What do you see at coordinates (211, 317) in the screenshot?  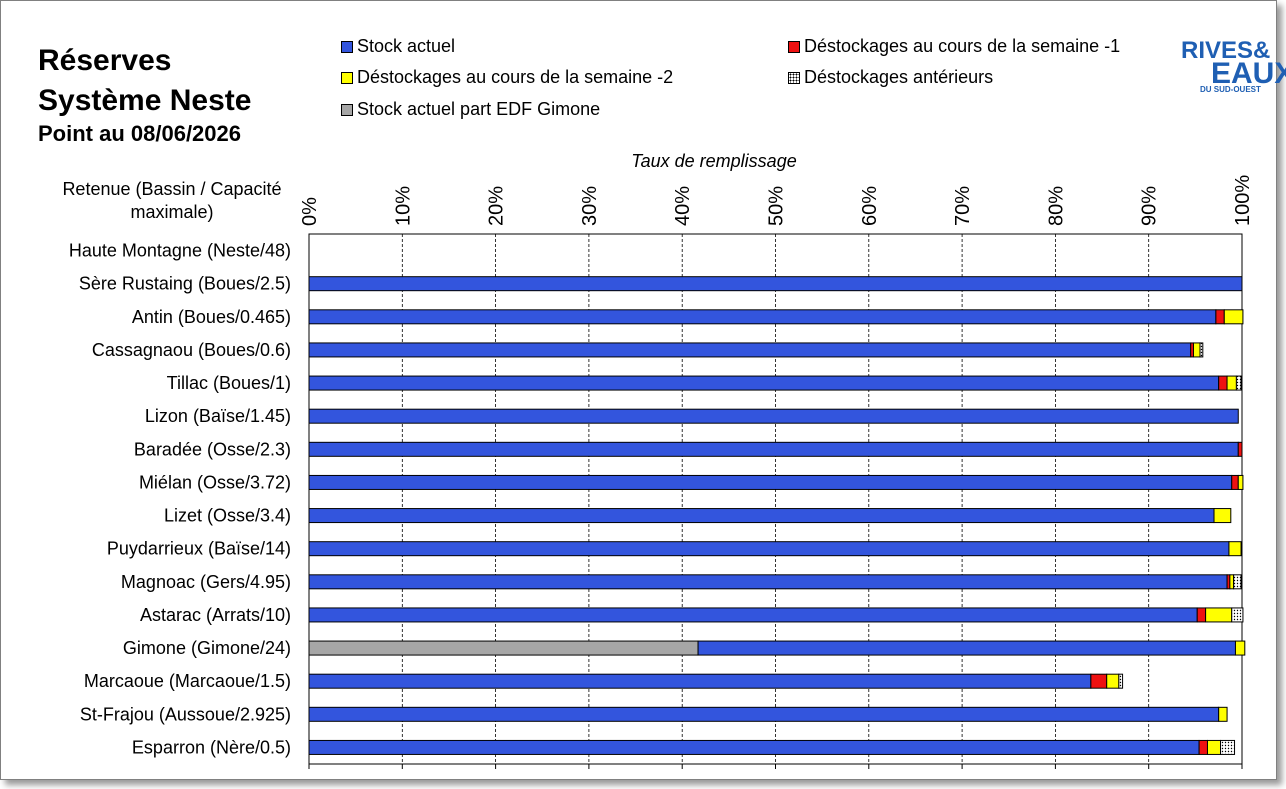 I see `category-label: Antin (Boues/0.465)` at bounding box center [211, 317].